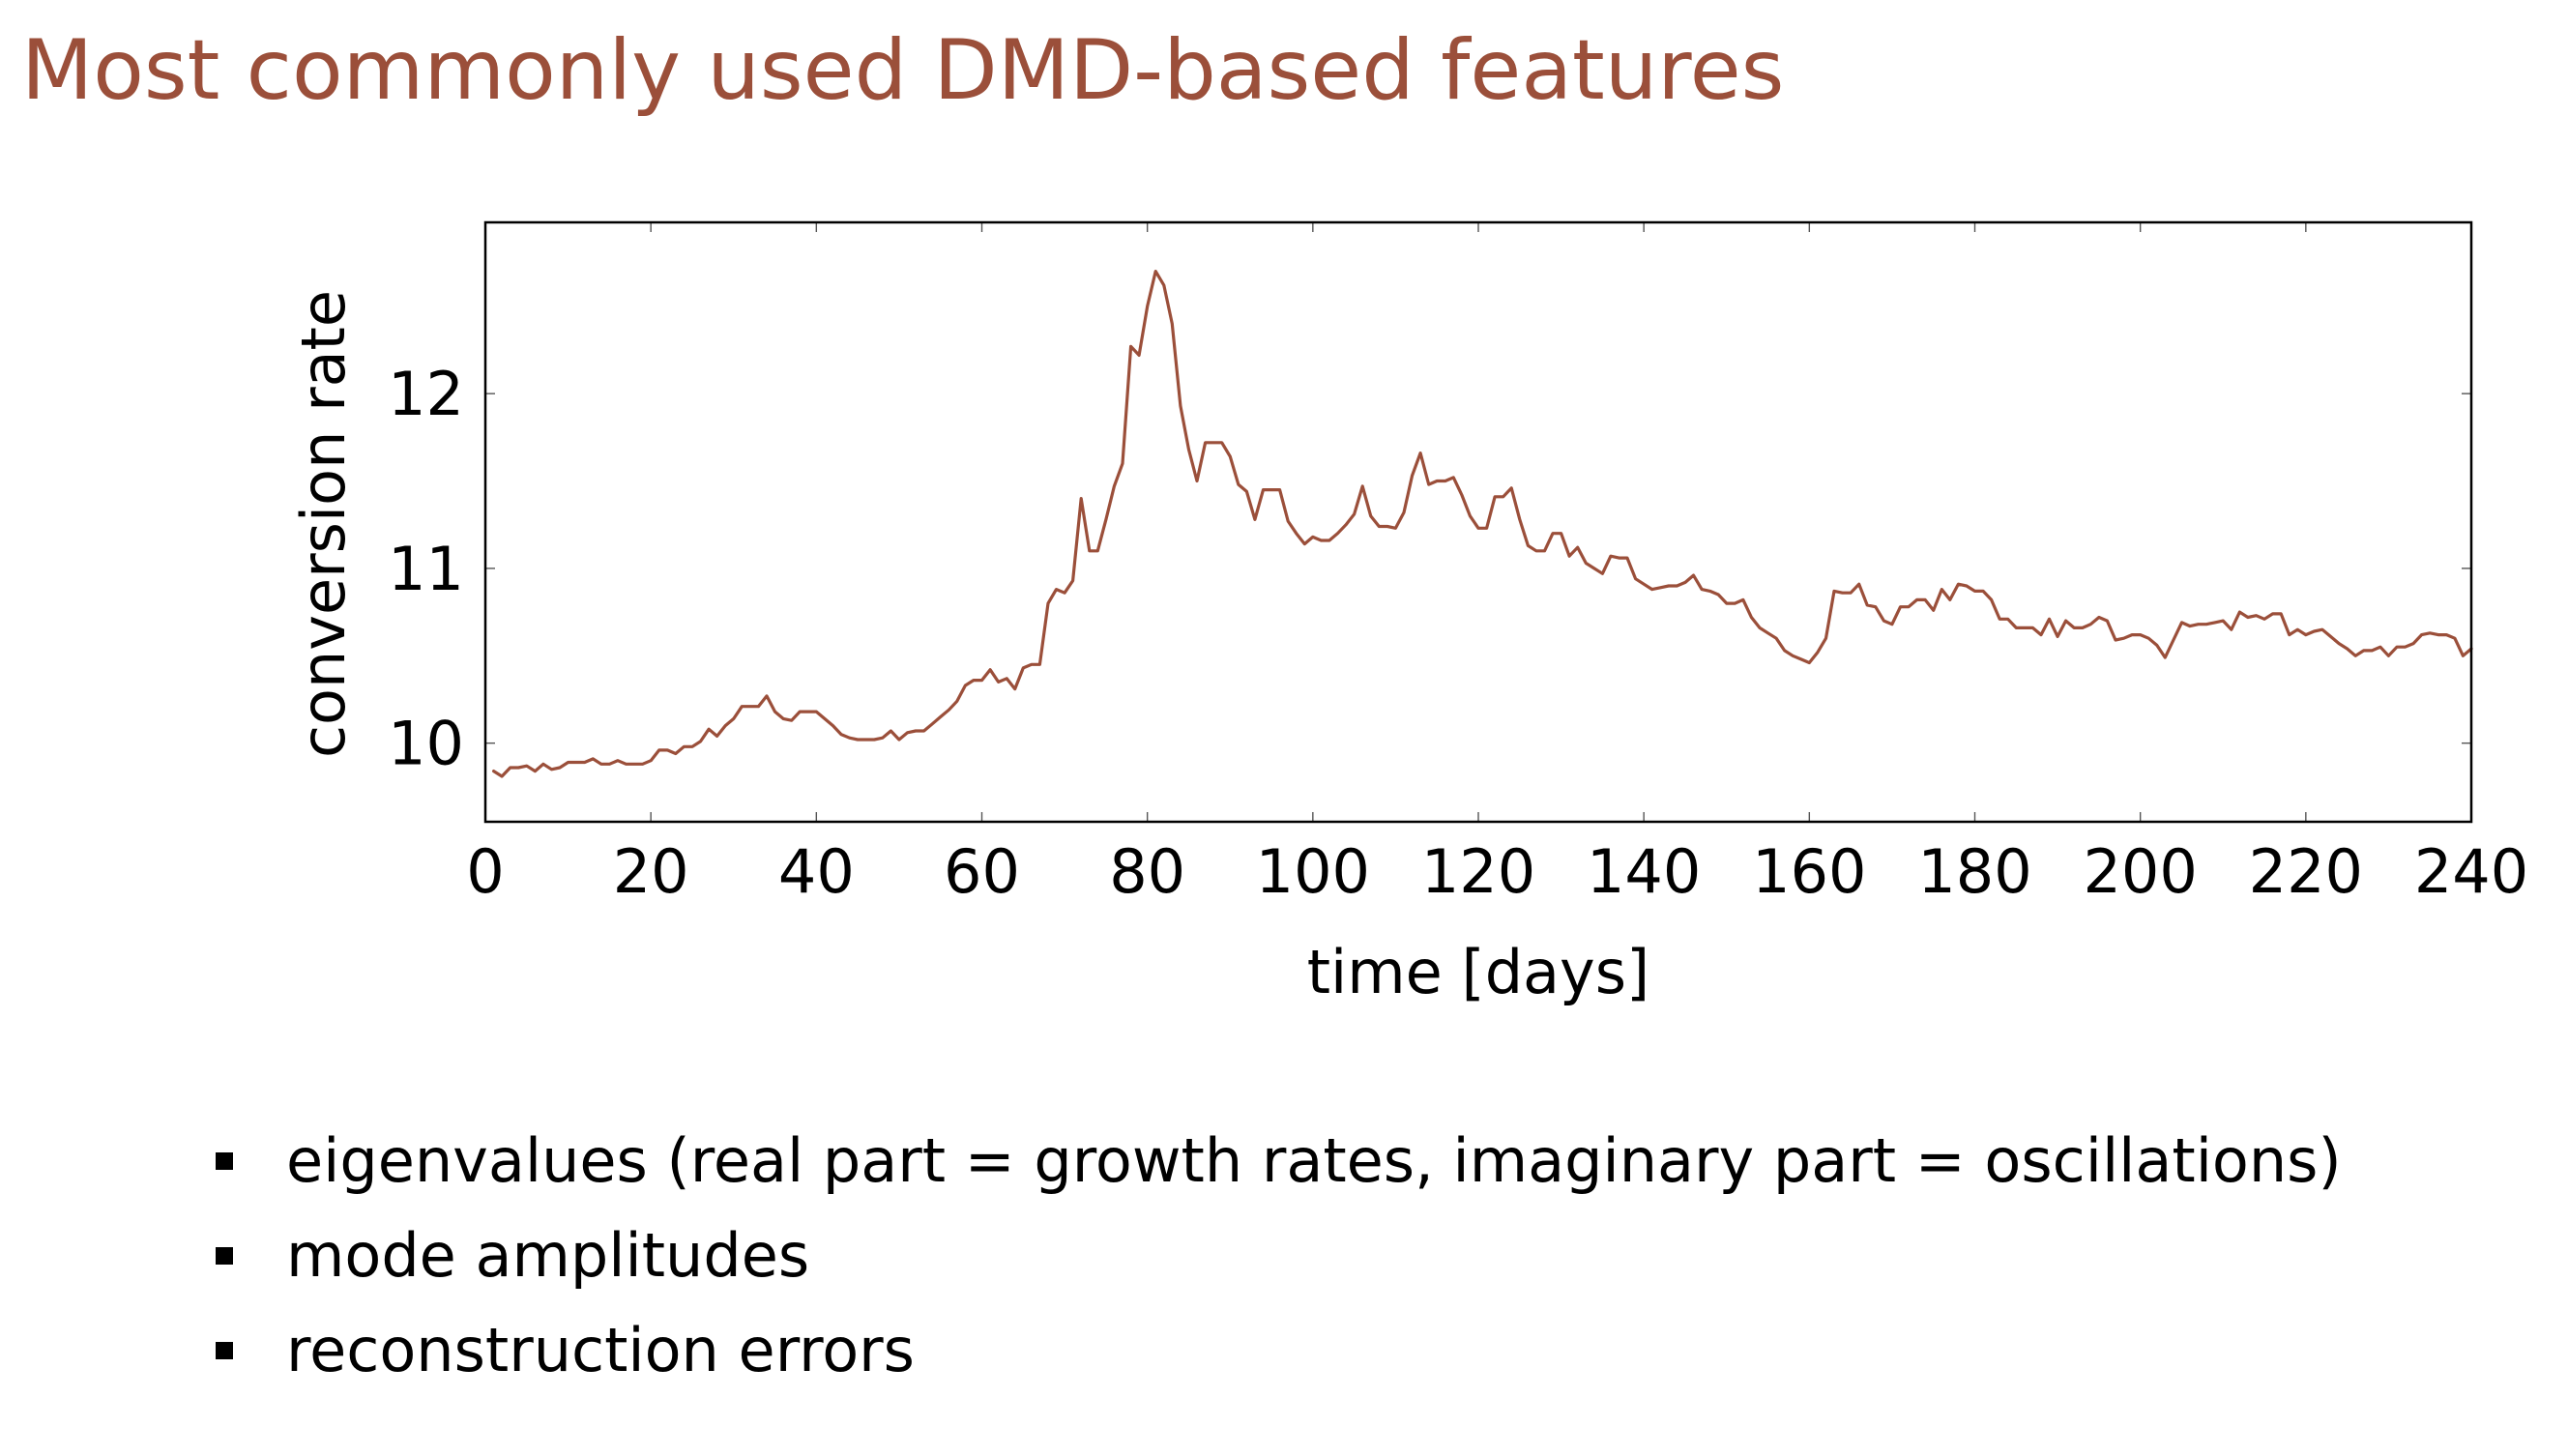 This screenshot has width=2568, height=1456. What do you see at coordinates (2471, 872) in the screenshot?
I see `x-tick-label: 240` at bounding box center [2471, 872].